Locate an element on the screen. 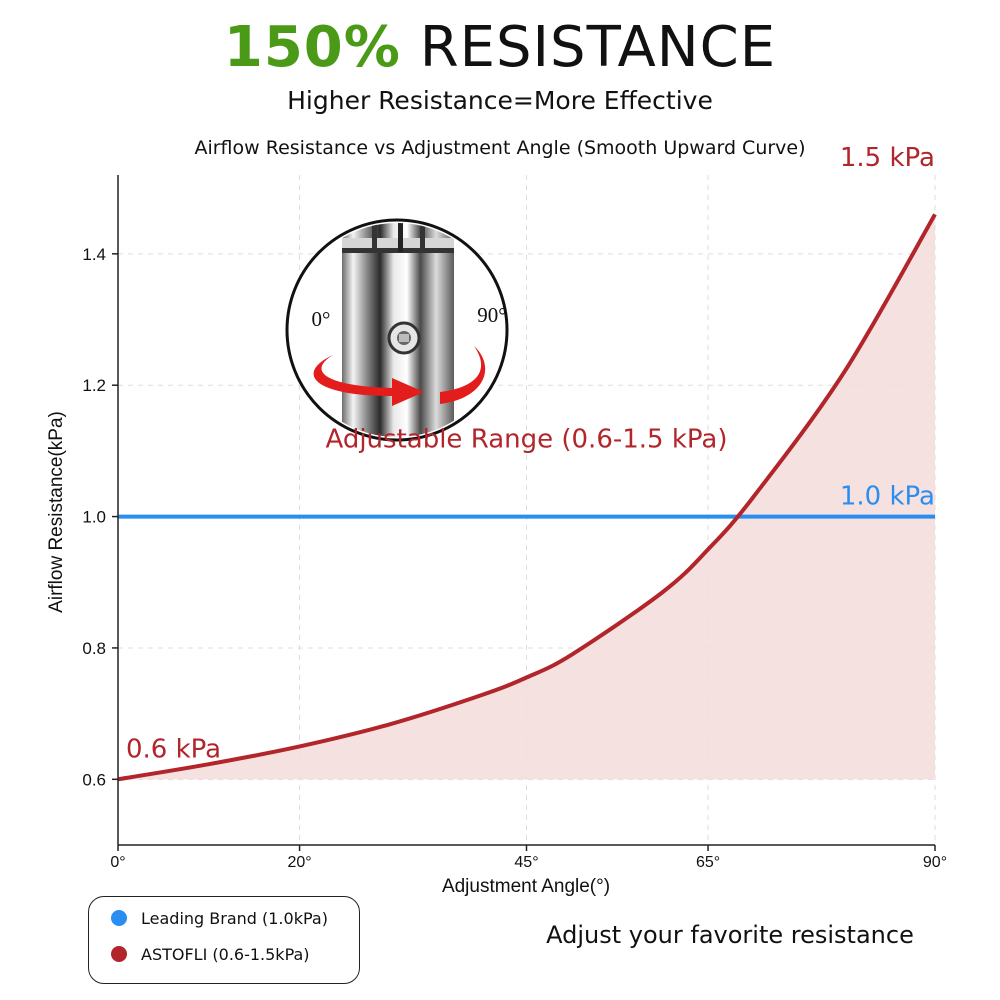 The image size is (1000, 1000). x-tick-label: 90° is located at coordinates (935, 862).